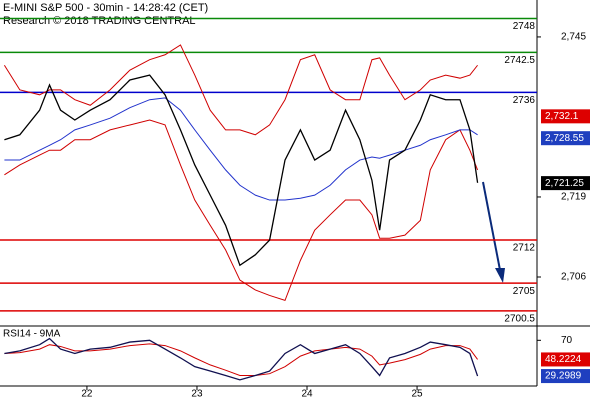  I want to click on y-tick-label: 70, so click(567, 340).